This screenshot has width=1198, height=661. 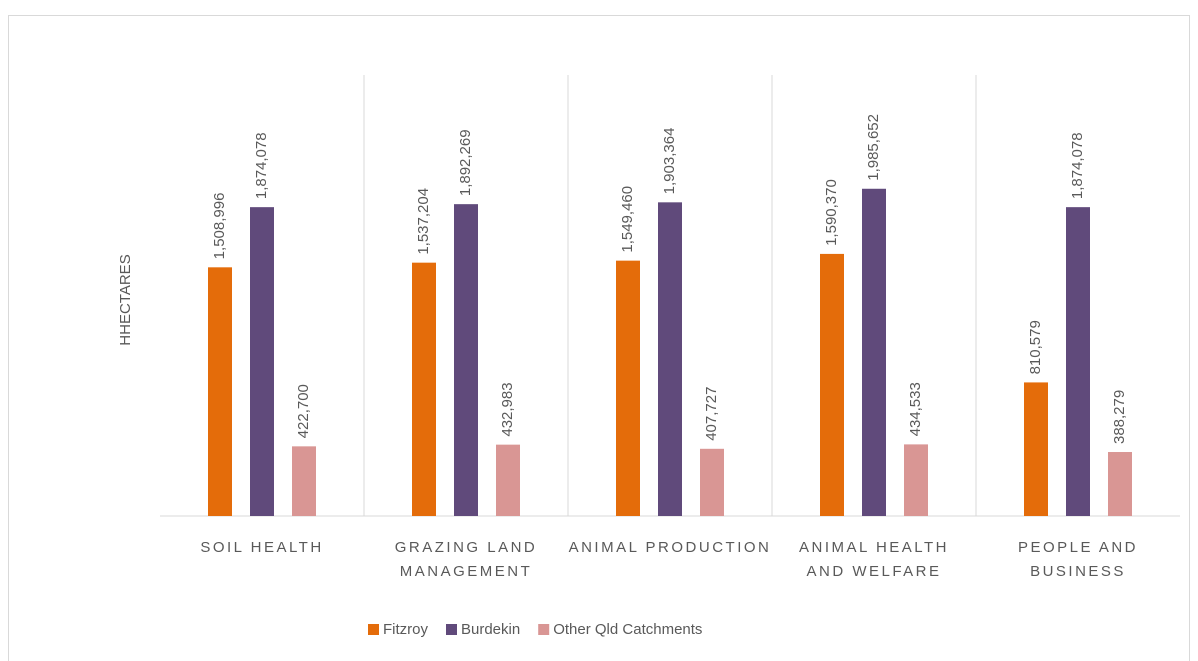 What do you see at coordinates (874, 559) in the screenshot?
I see `x-tick-label: ANIMAL HEALTH AND WELFARE` at bounding box center [874, 559].